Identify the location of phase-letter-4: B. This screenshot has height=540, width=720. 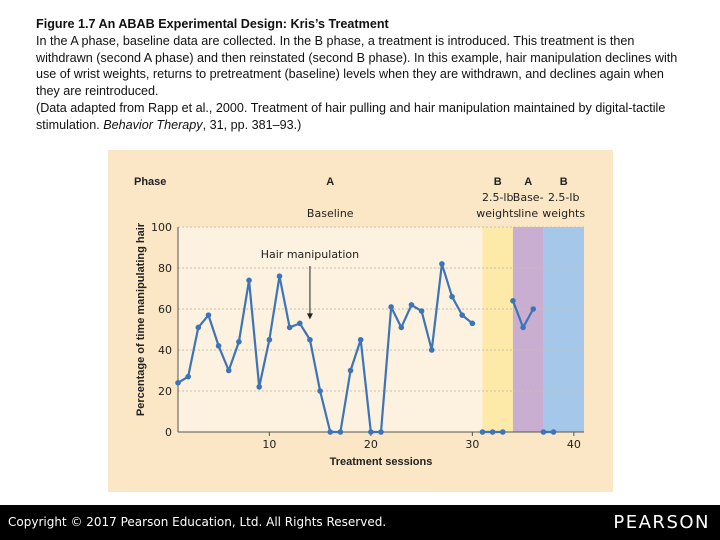
(564, 182).